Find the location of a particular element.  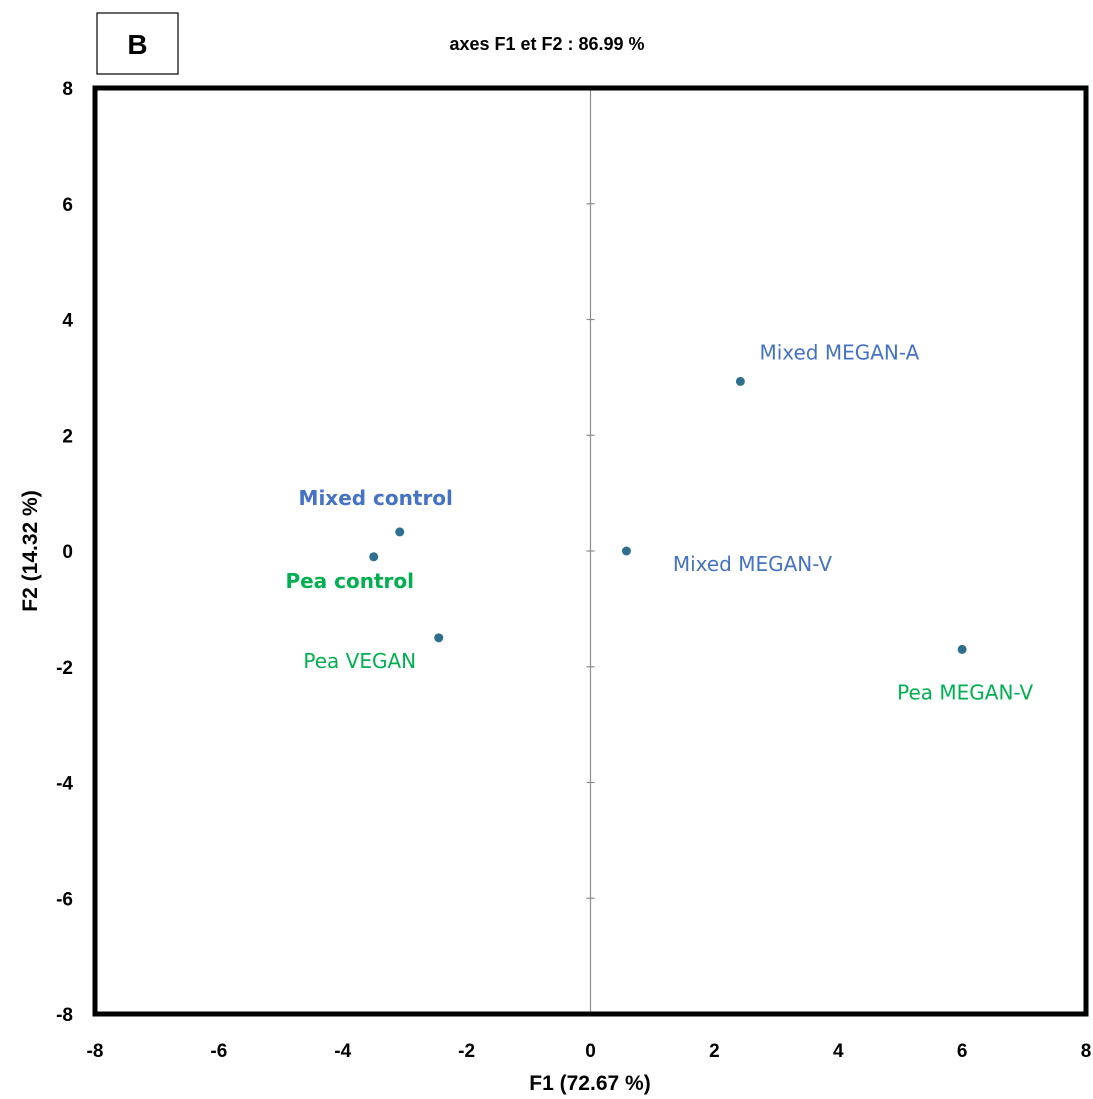

data-point-label: Mixed MEGAN-A is located at coordinates (839, 352).